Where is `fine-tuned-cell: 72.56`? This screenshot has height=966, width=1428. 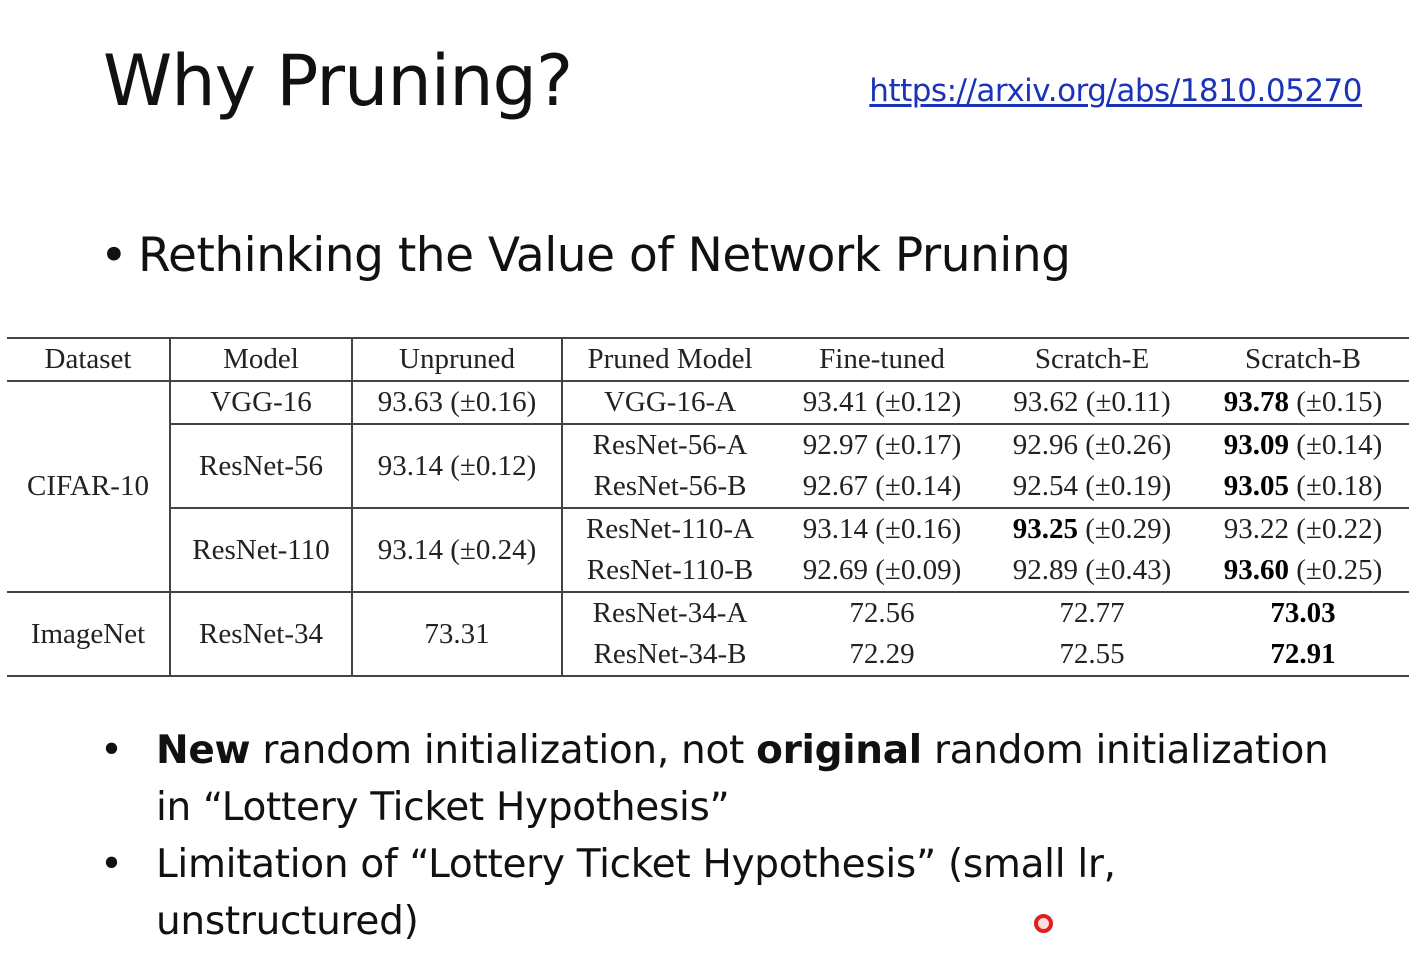
fine-tuned-cell: 72.56 is located at coordinates (882, 613).